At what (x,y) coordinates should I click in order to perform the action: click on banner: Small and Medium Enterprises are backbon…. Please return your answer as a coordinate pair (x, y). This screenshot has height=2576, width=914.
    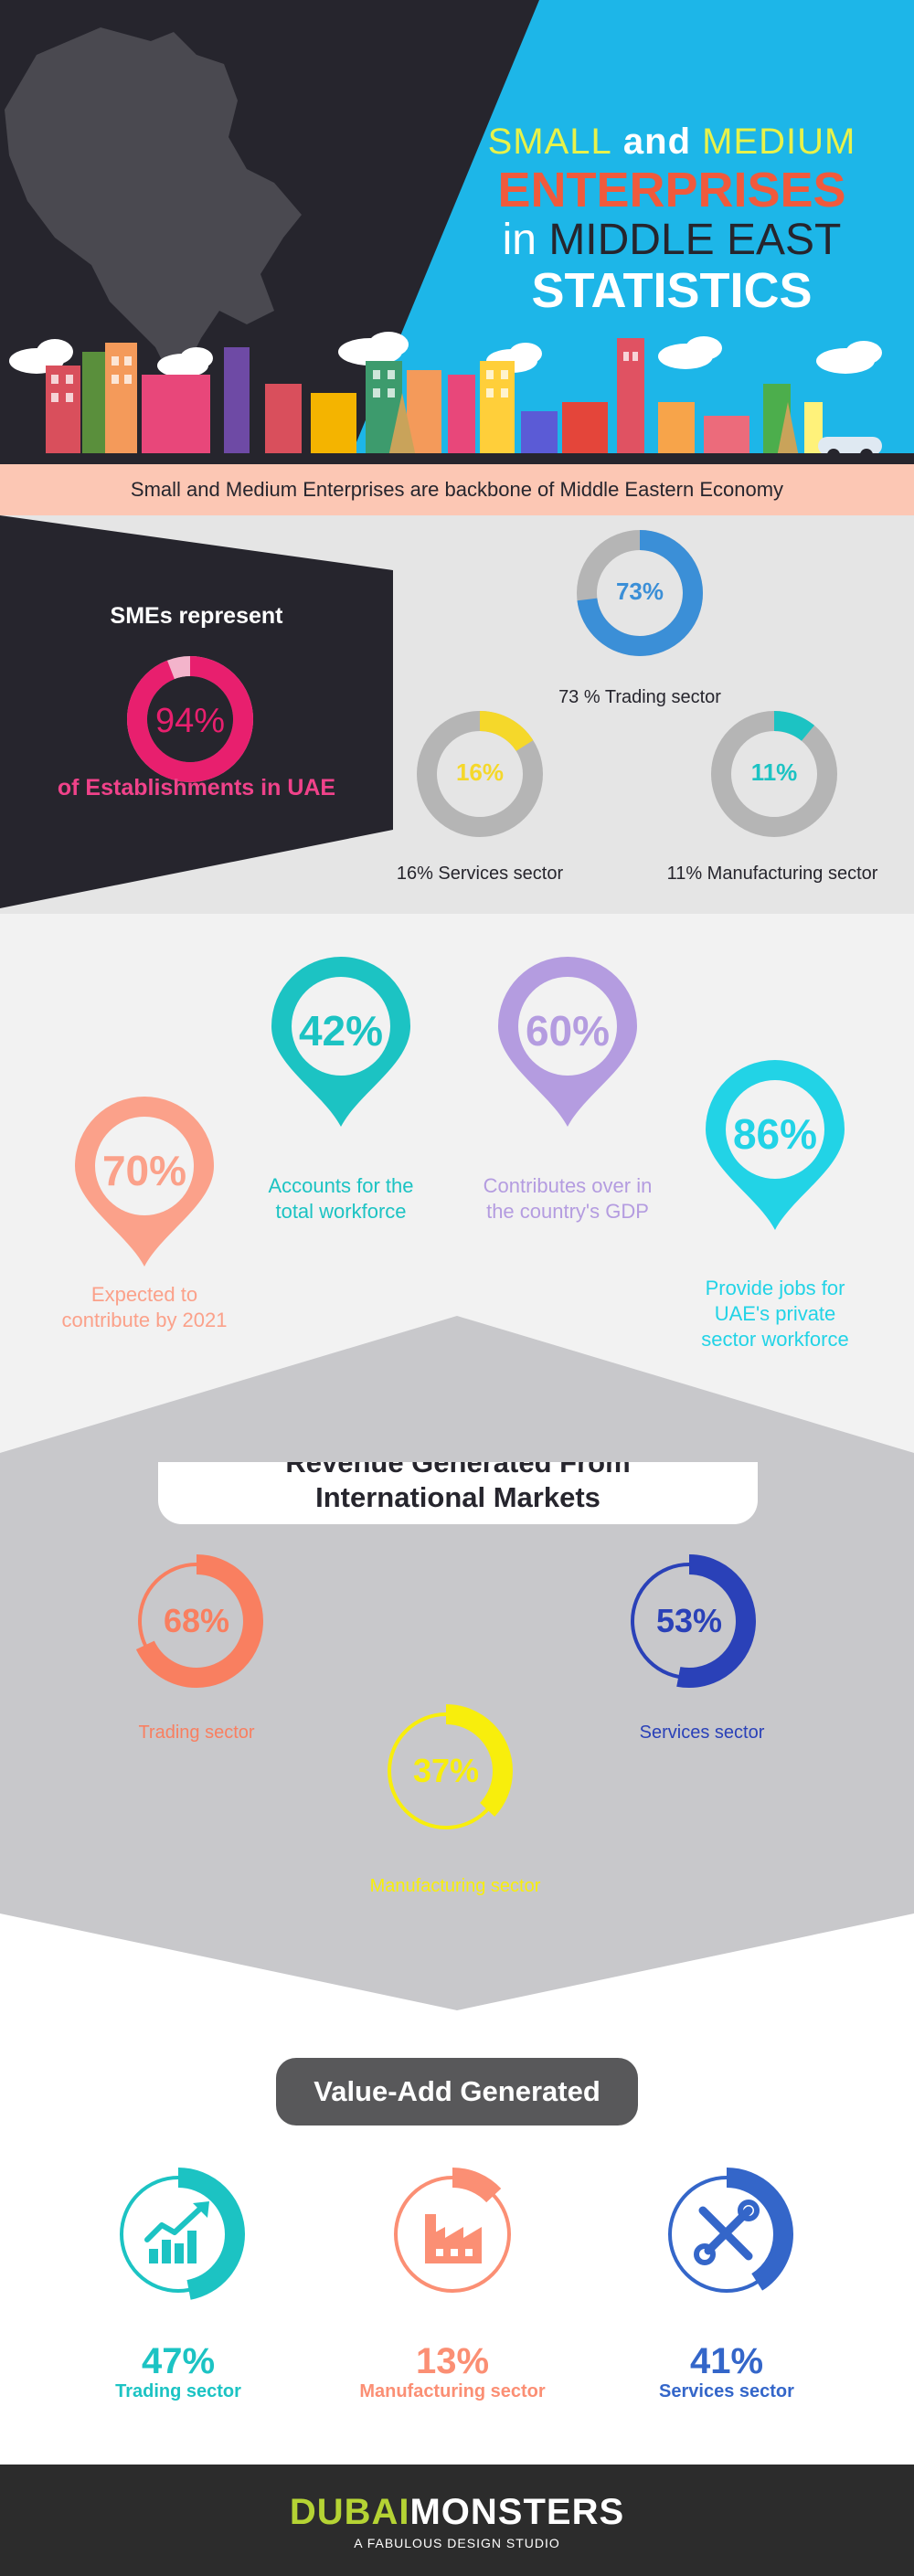
    Looking at the image, I should click on (457, 489).